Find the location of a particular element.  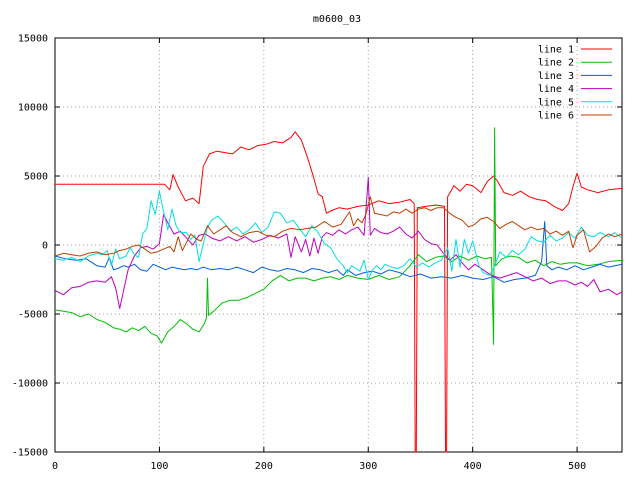

legend-label-1: line 1 is located at coordinates (556, 50).